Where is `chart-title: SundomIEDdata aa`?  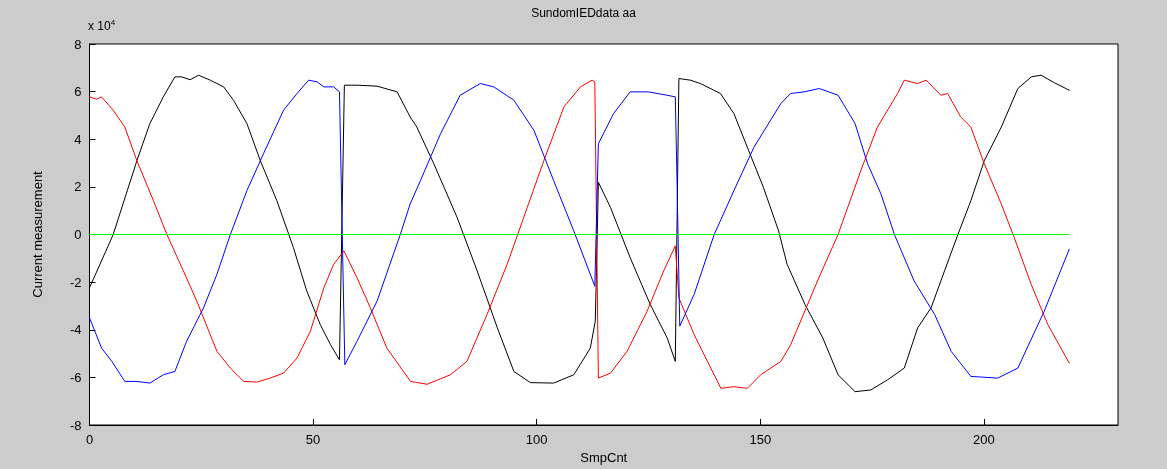
chart-title: SundomIEDdata aa is located at coordinates (584, 13).